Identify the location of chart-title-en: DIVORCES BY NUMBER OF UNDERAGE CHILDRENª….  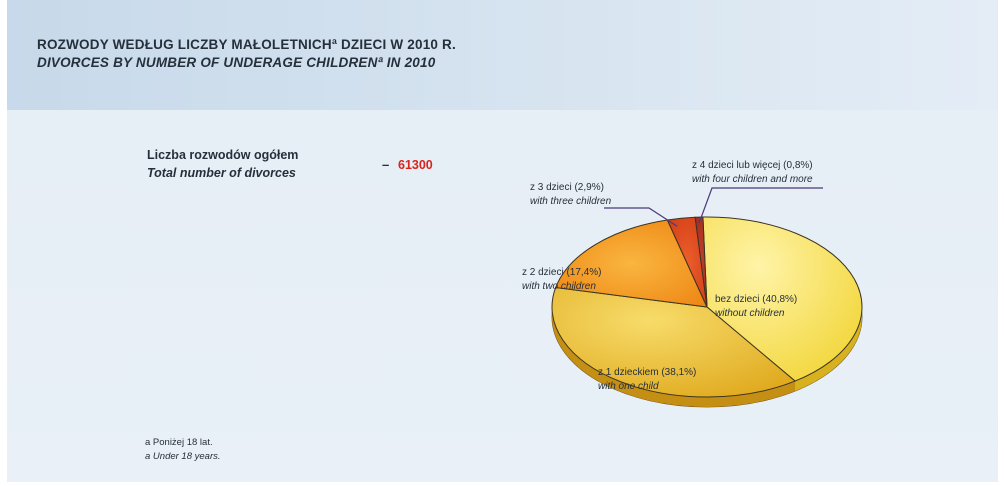
(236, 62).